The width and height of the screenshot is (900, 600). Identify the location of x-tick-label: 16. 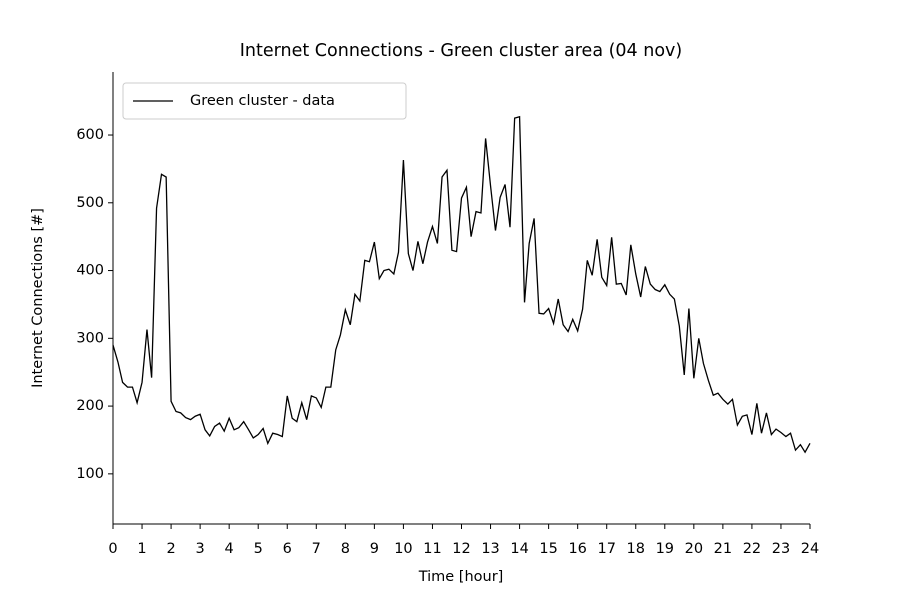
(577, 549).